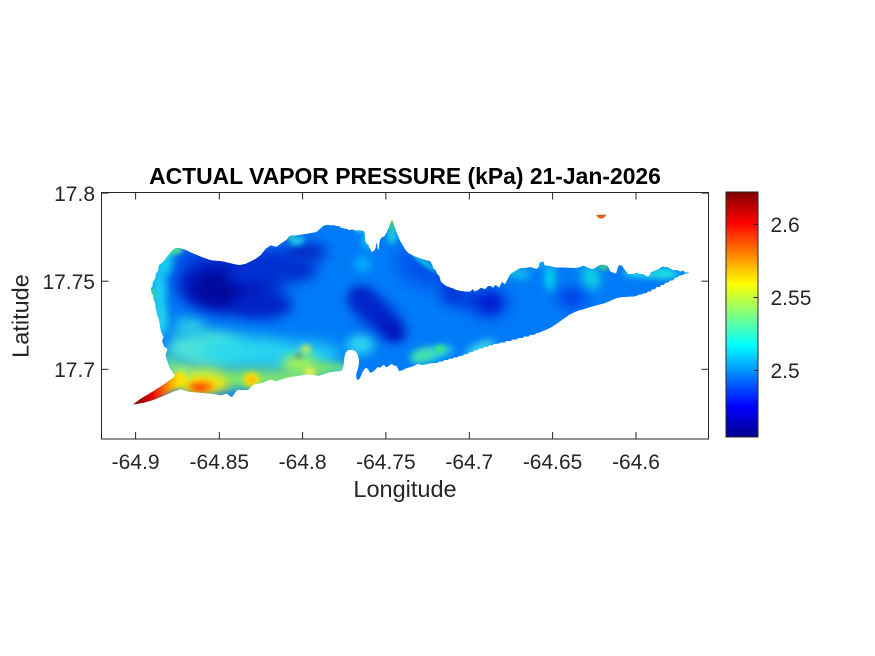 This screenshot has height=656, width=875. Describe the element at coordinates (74, 370) in the screenshot. I see `svg-text: 17.7` at that location.